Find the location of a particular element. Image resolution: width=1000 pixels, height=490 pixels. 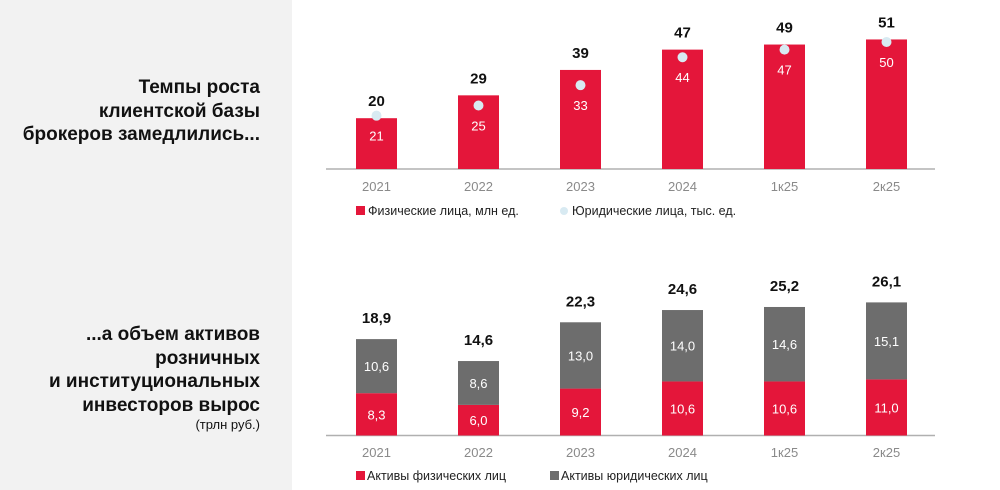

segment-label: 9,2 is located at coordinates (580, 412).